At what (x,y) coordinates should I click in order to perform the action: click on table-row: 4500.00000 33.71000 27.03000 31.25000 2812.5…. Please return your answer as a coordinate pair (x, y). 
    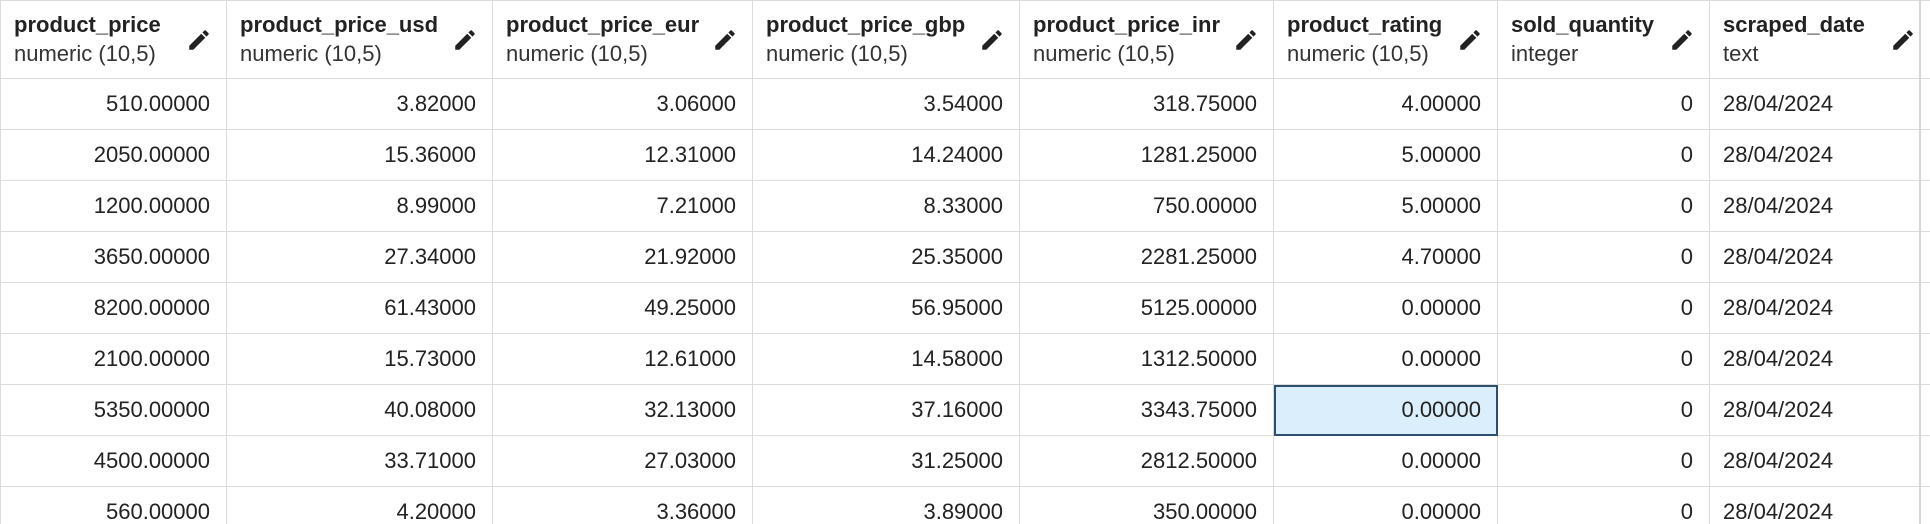
    Looking at the image, I should click on (965, 461).